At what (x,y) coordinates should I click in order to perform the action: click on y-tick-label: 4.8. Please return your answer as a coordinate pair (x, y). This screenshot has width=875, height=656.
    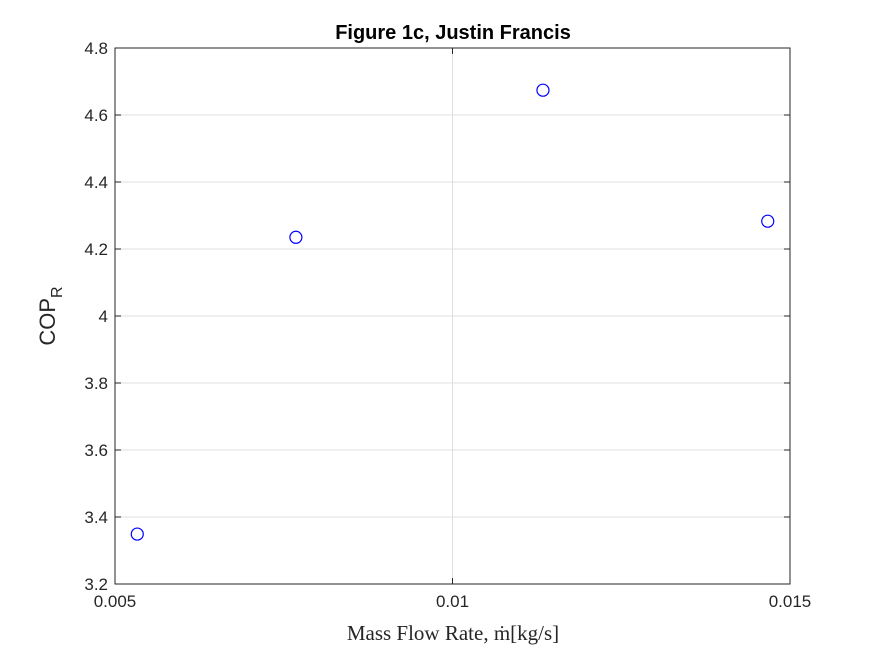
    Looking at the image, I should click on (96, 48).